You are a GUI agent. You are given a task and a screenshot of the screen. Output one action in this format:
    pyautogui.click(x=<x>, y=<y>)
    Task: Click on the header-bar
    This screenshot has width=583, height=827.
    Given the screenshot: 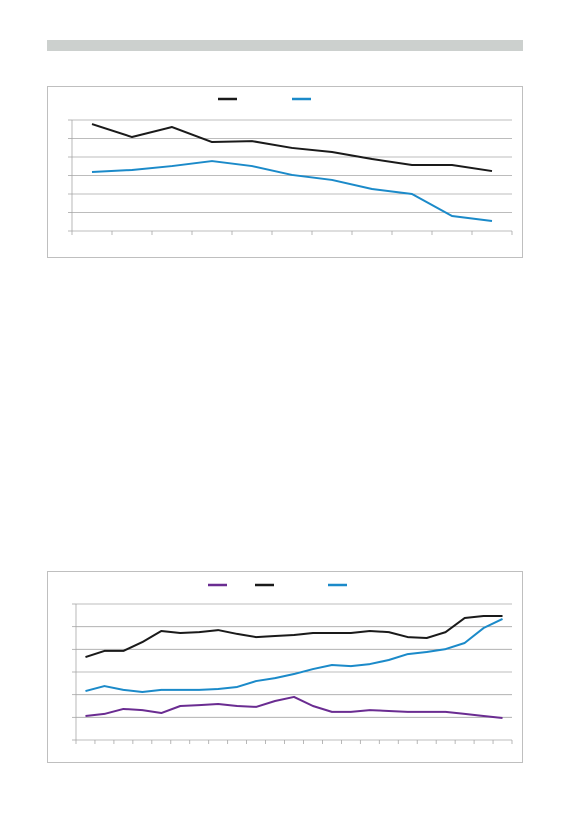 What is the action you would take?
    pyautogui.click(x=285, y=45)
    